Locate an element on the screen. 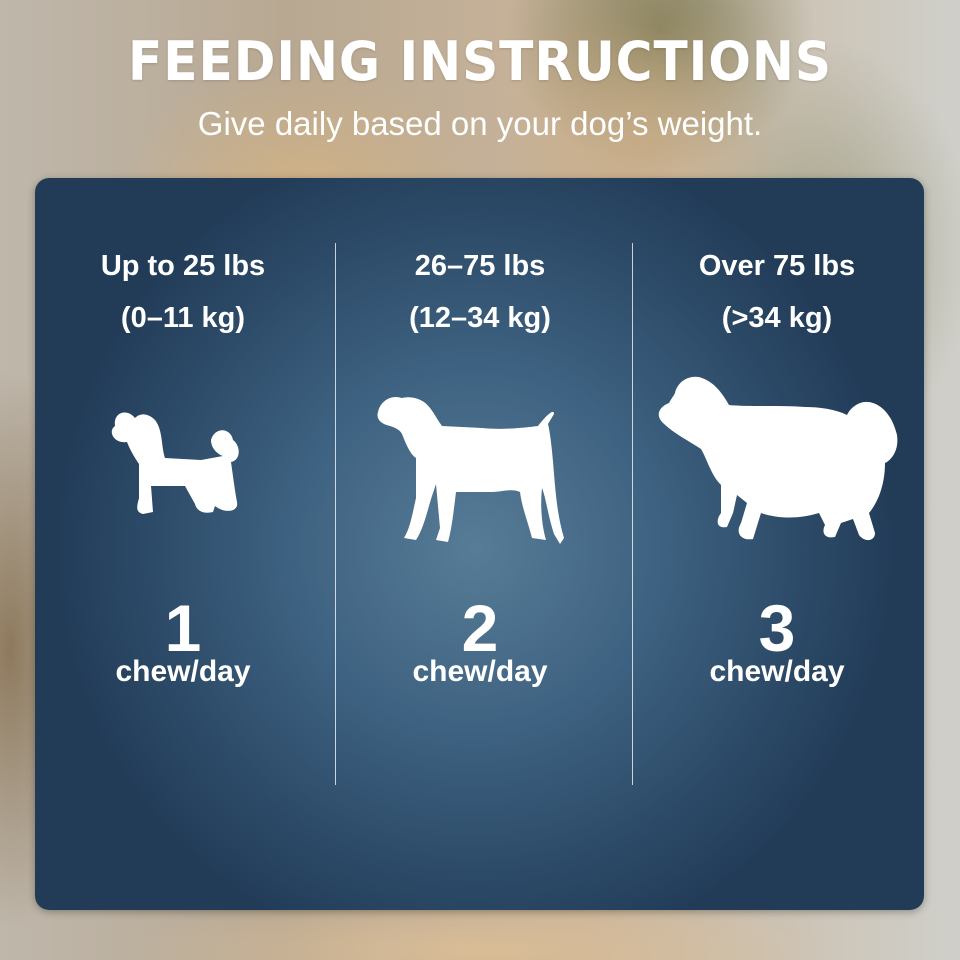  page-subtitle: Give daily based on your dog’s weight. is located at coordinates (480, 123).